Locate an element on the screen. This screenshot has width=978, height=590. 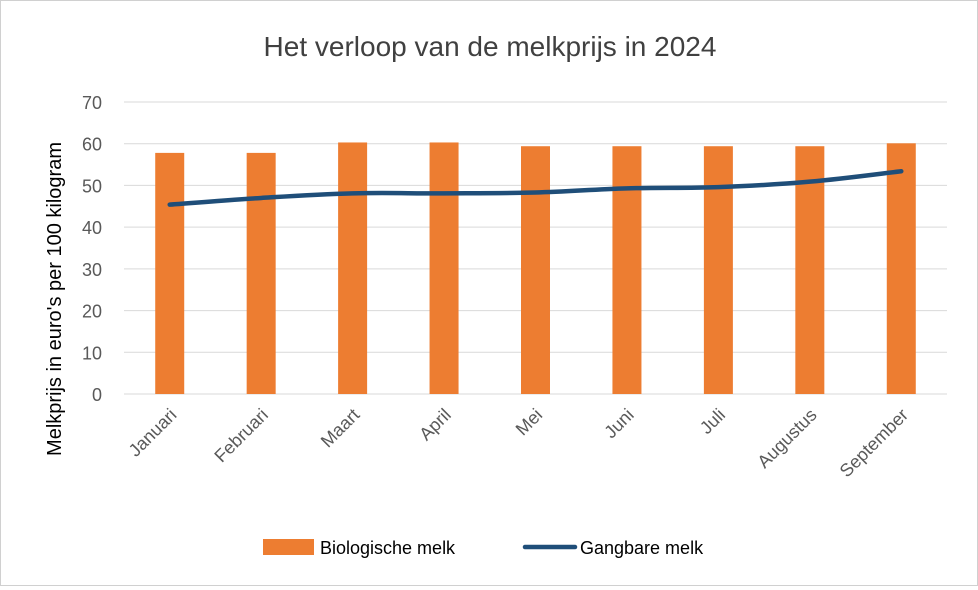
legend-label-gangbare-melk: Gangbare melk is located at coordinates (642, 548).